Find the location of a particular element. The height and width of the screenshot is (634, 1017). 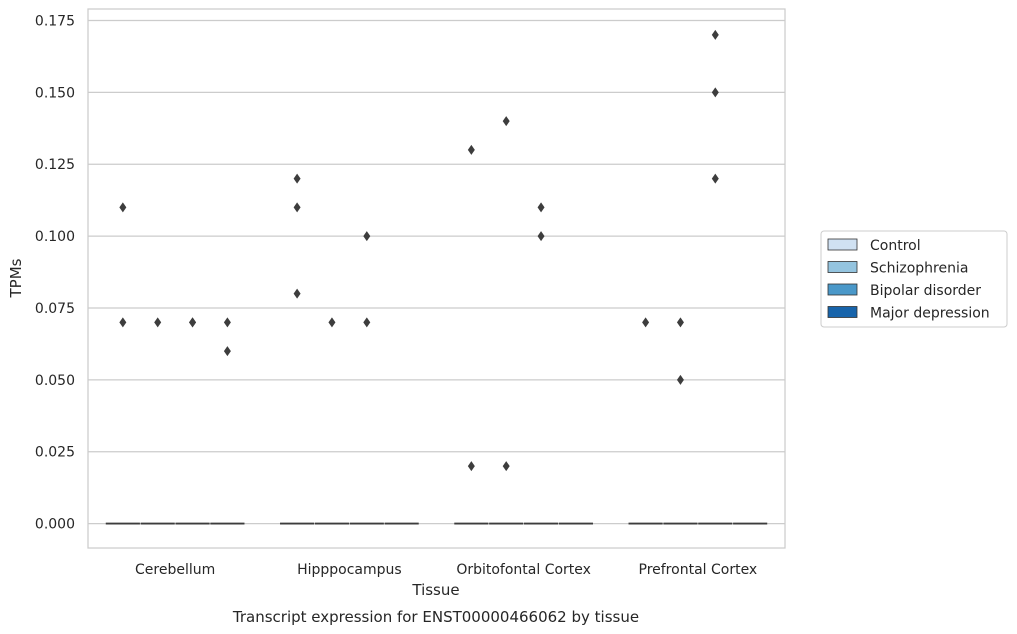

x-tick-label: Cerebellum is located at coordinates (175, 570).